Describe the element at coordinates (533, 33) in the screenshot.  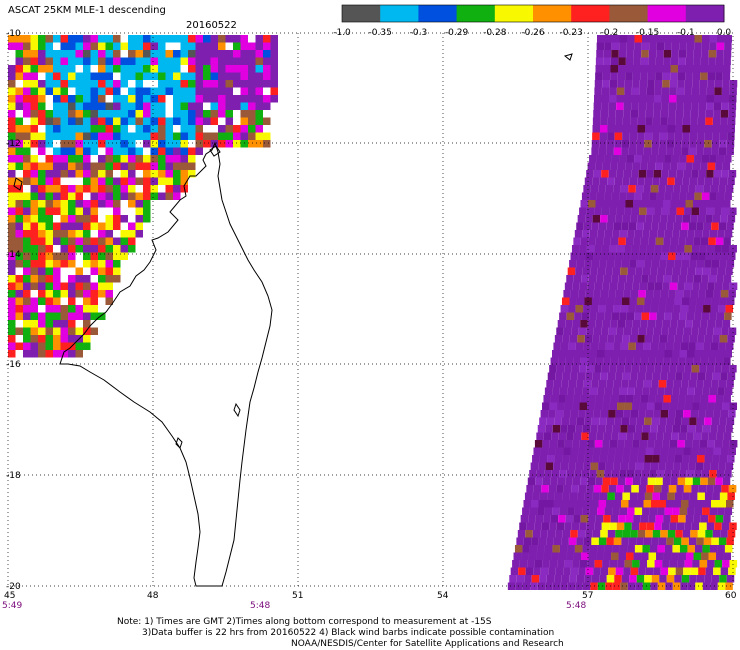
I see `colorbar-tick-label: -0.26` at that location.